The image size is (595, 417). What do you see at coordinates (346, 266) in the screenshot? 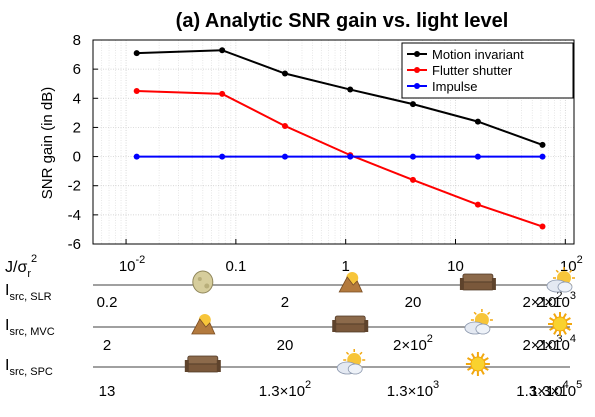
I see `x-tick-label: 1` at bounding box center [346, 266].